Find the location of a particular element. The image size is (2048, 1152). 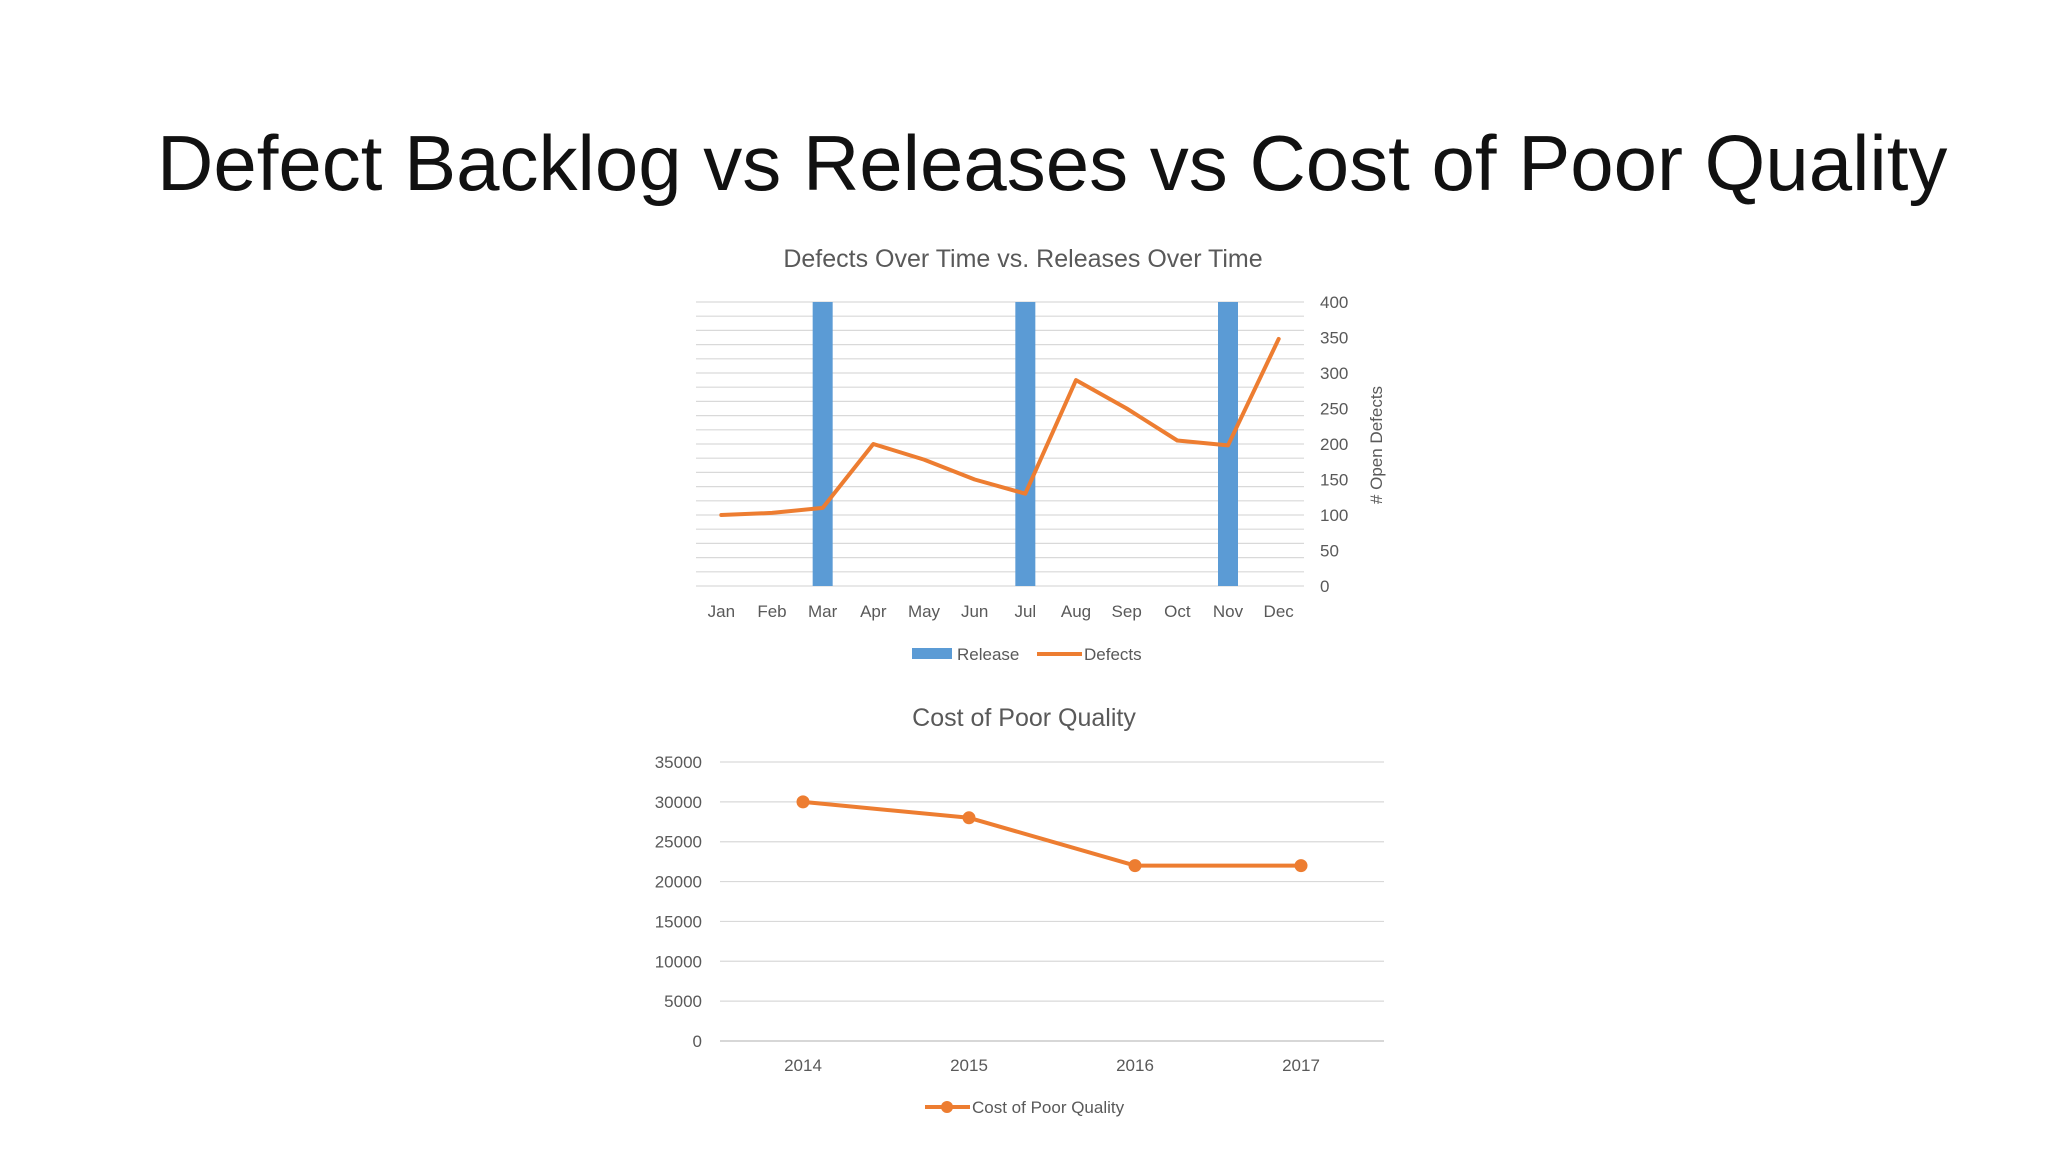

chart1-y-tick: 0 is located at coordinates (1324, 586).